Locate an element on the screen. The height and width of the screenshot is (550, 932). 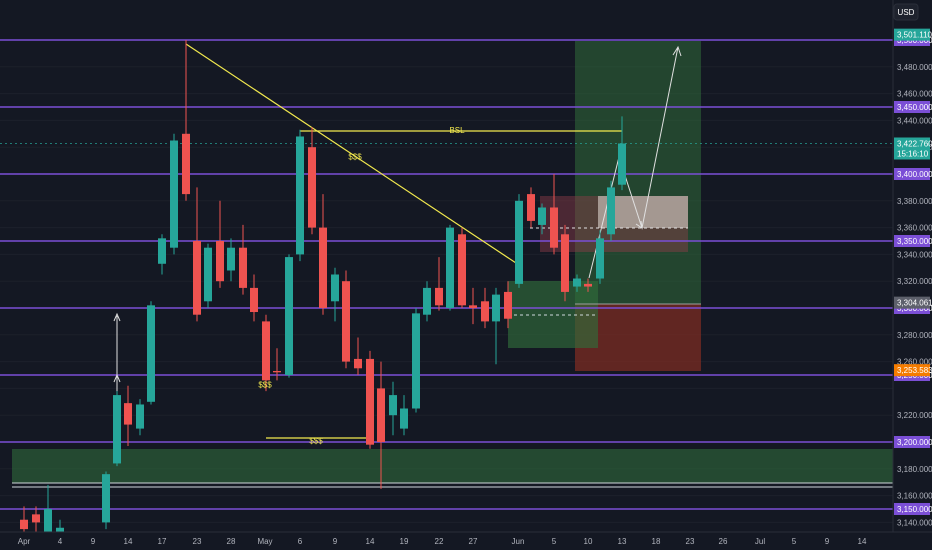
time-tick-label: Jul is located at coordinates (760, 541).